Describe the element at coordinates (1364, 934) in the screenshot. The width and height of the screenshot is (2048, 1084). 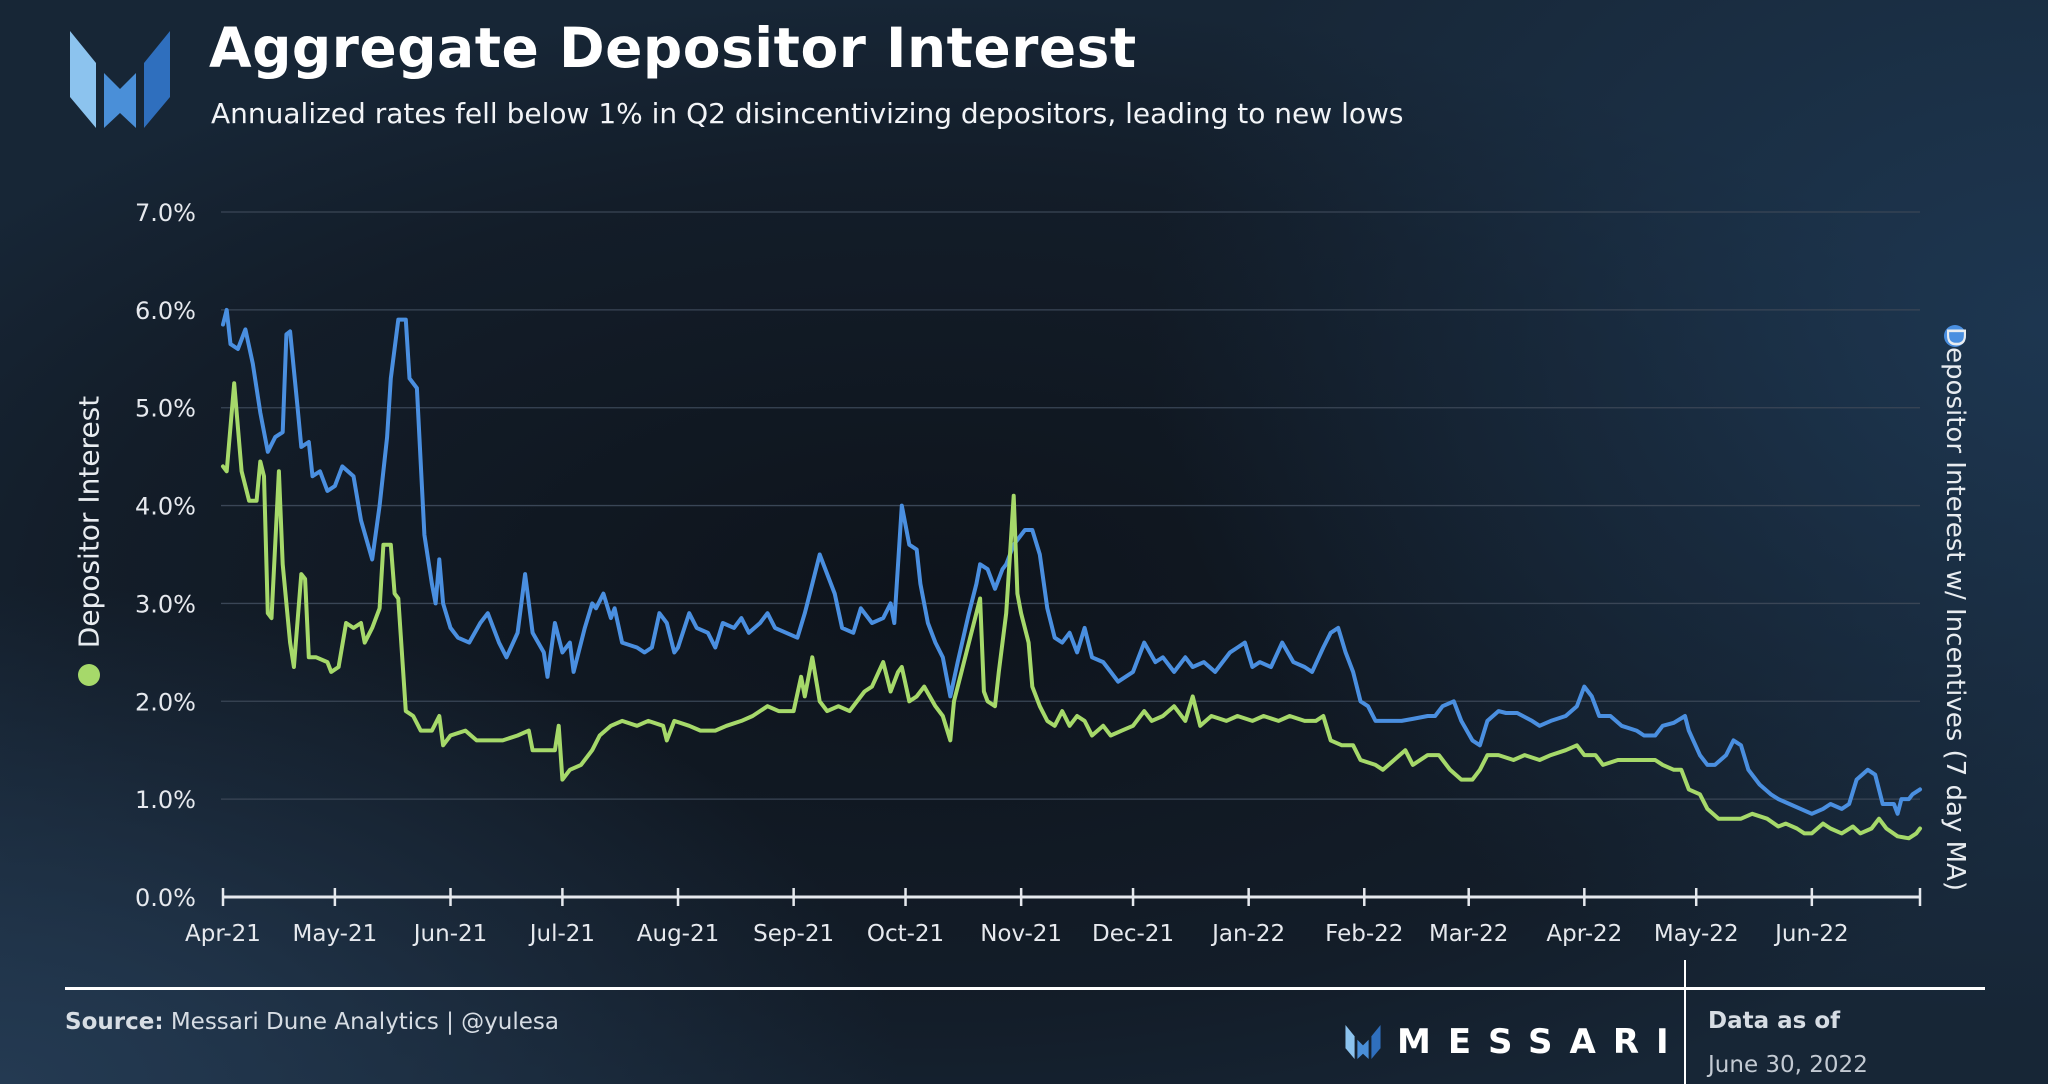
I see `x-tick-label: Feb-22` at that location.